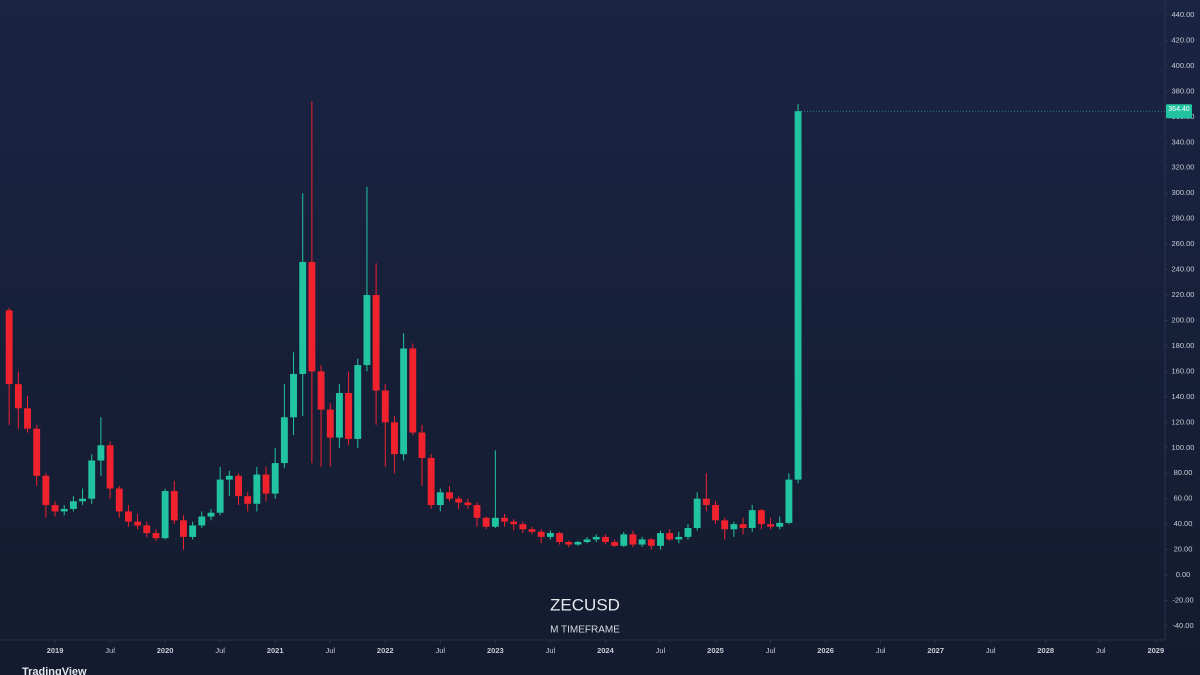 The height and width of the screenshot is (675, 1200). What do you see at coordinates (54, 670) in the screenshot?
I see `watermark: TradingView` at bounding box center [54, 670].